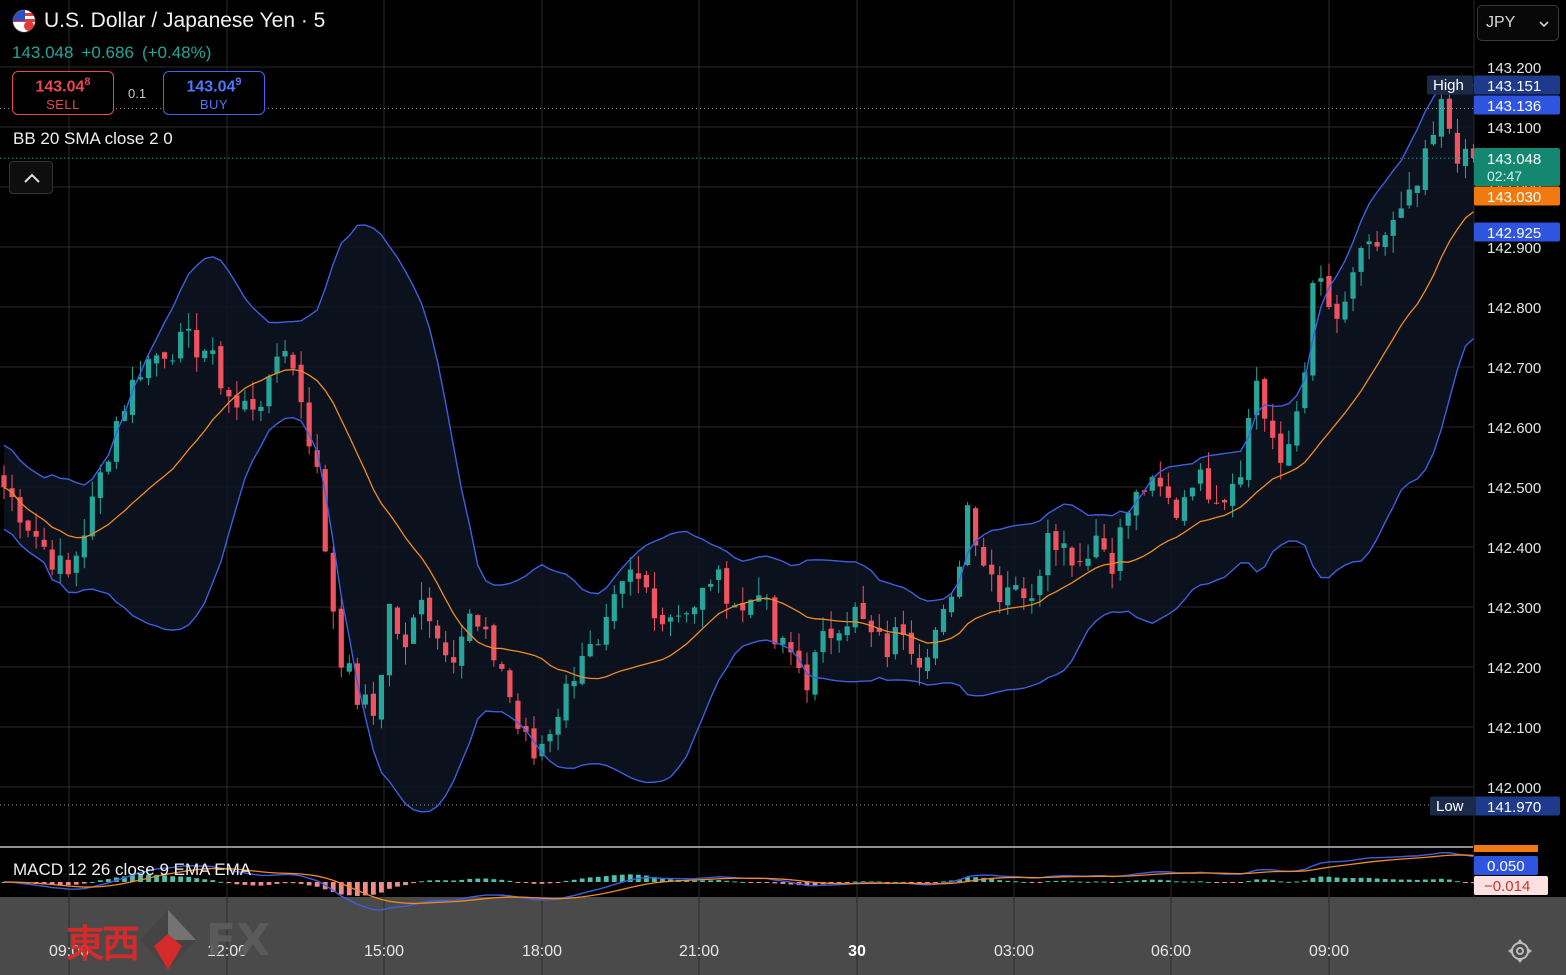 The image size is (1566, 975). What do you see at coordinates (1506, 866) in the screenshot?
I see `macd-value-text: 0.050` at bounding box center [1506, 866].